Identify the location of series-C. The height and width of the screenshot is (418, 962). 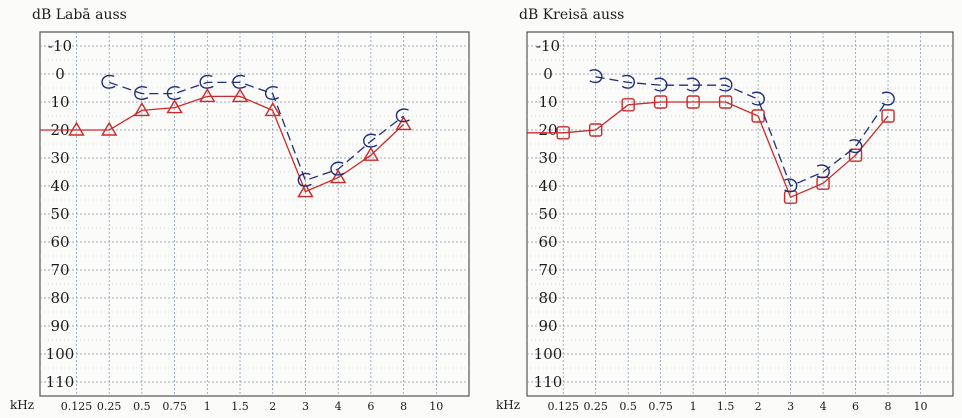
(255, 130).